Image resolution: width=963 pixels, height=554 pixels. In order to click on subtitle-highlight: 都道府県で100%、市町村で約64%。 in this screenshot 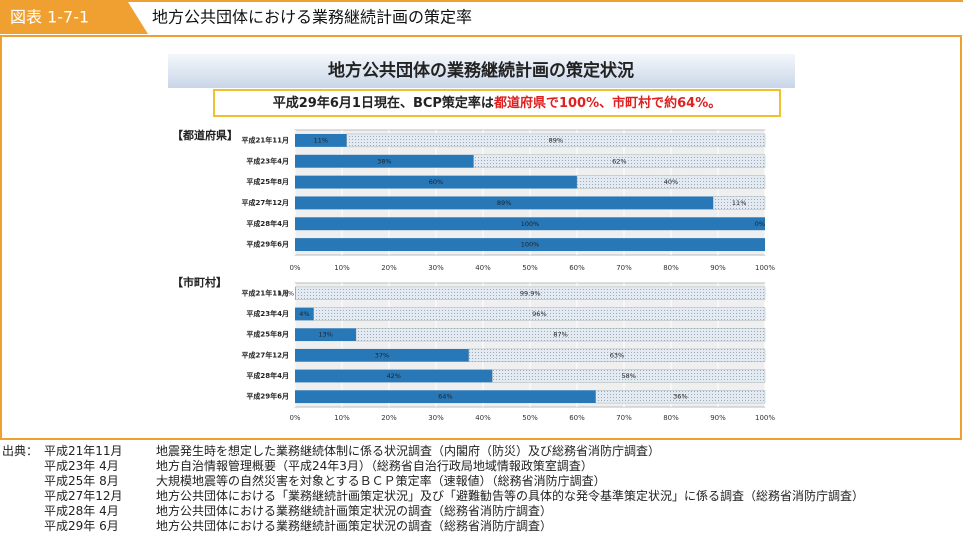, I will do `click(607, 103)`.